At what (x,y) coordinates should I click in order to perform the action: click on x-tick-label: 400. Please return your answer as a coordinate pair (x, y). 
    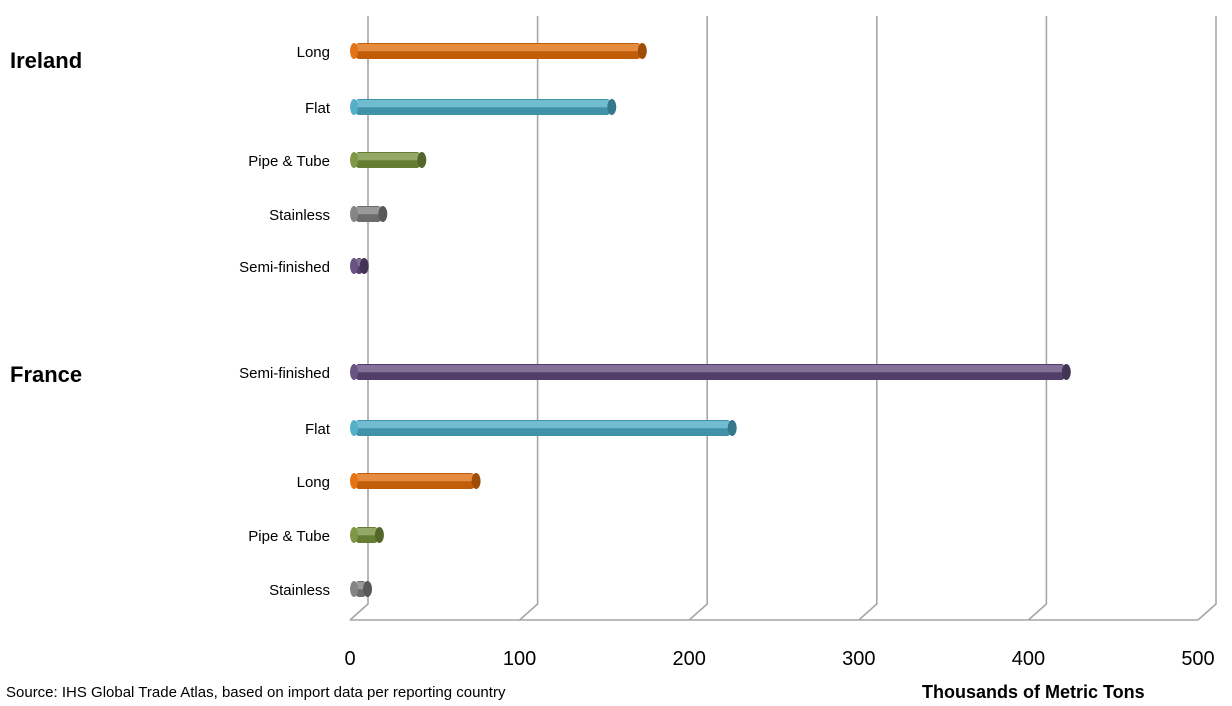
    Looking at the image, I should click on (1028, 659).